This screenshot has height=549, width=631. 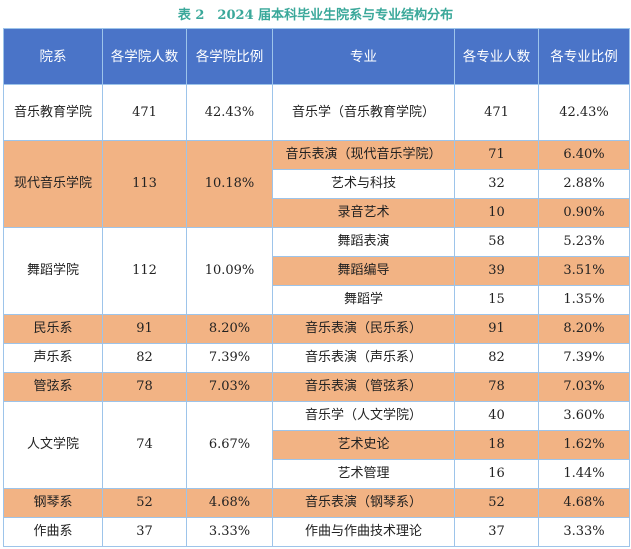 What do you see at coordinates (496, 445) in the screenshot?
I see `major-count: 18` at bounding box center [496, 445].